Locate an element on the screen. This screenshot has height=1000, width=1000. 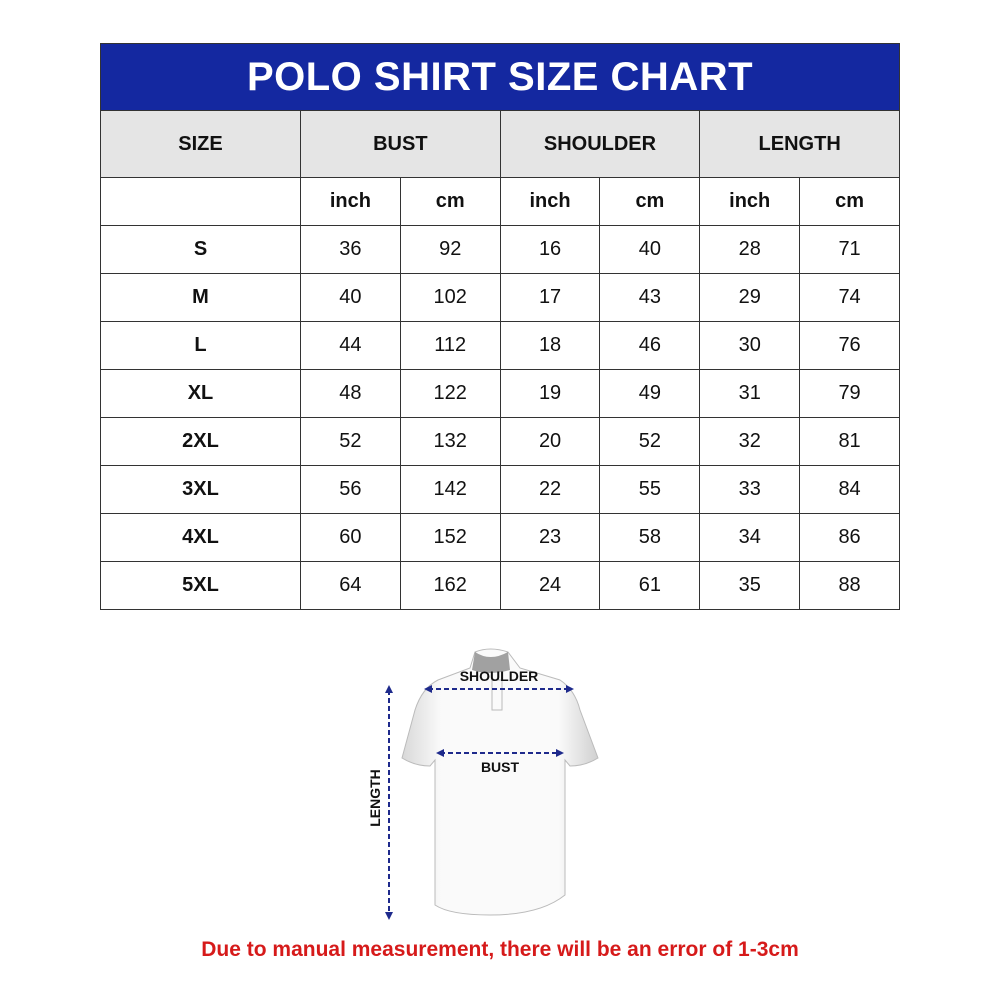
value-cell: 35 is located at coordinates (750, 585).